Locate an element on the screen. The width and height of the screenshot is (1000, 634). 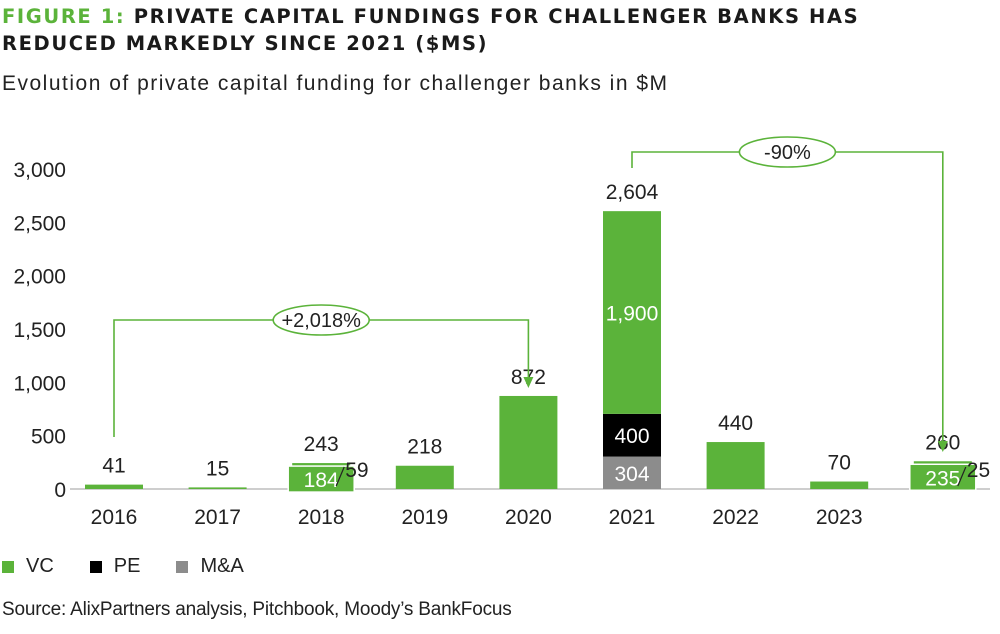
chart-legend: VC PE M&A is located at coordinates (141, 566).